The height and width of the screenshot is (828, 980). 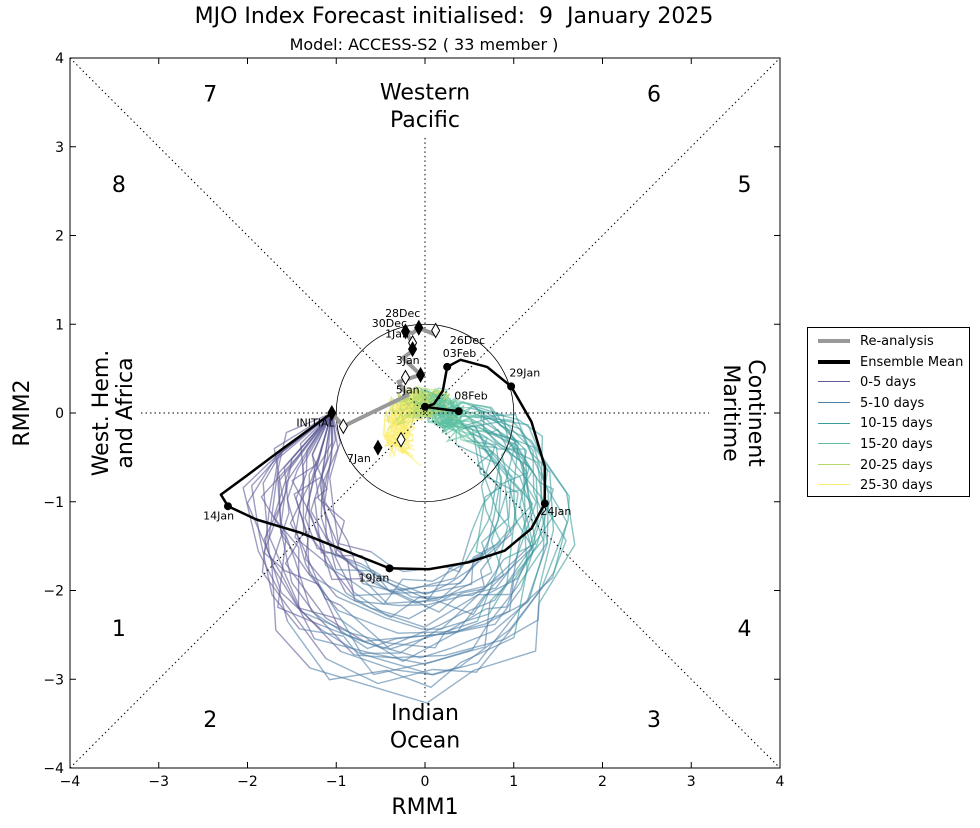 What do you see at coordinates (59, 325) in the screenshot?
I see `y-tick-label: 1` at bounding box center [59, 325].